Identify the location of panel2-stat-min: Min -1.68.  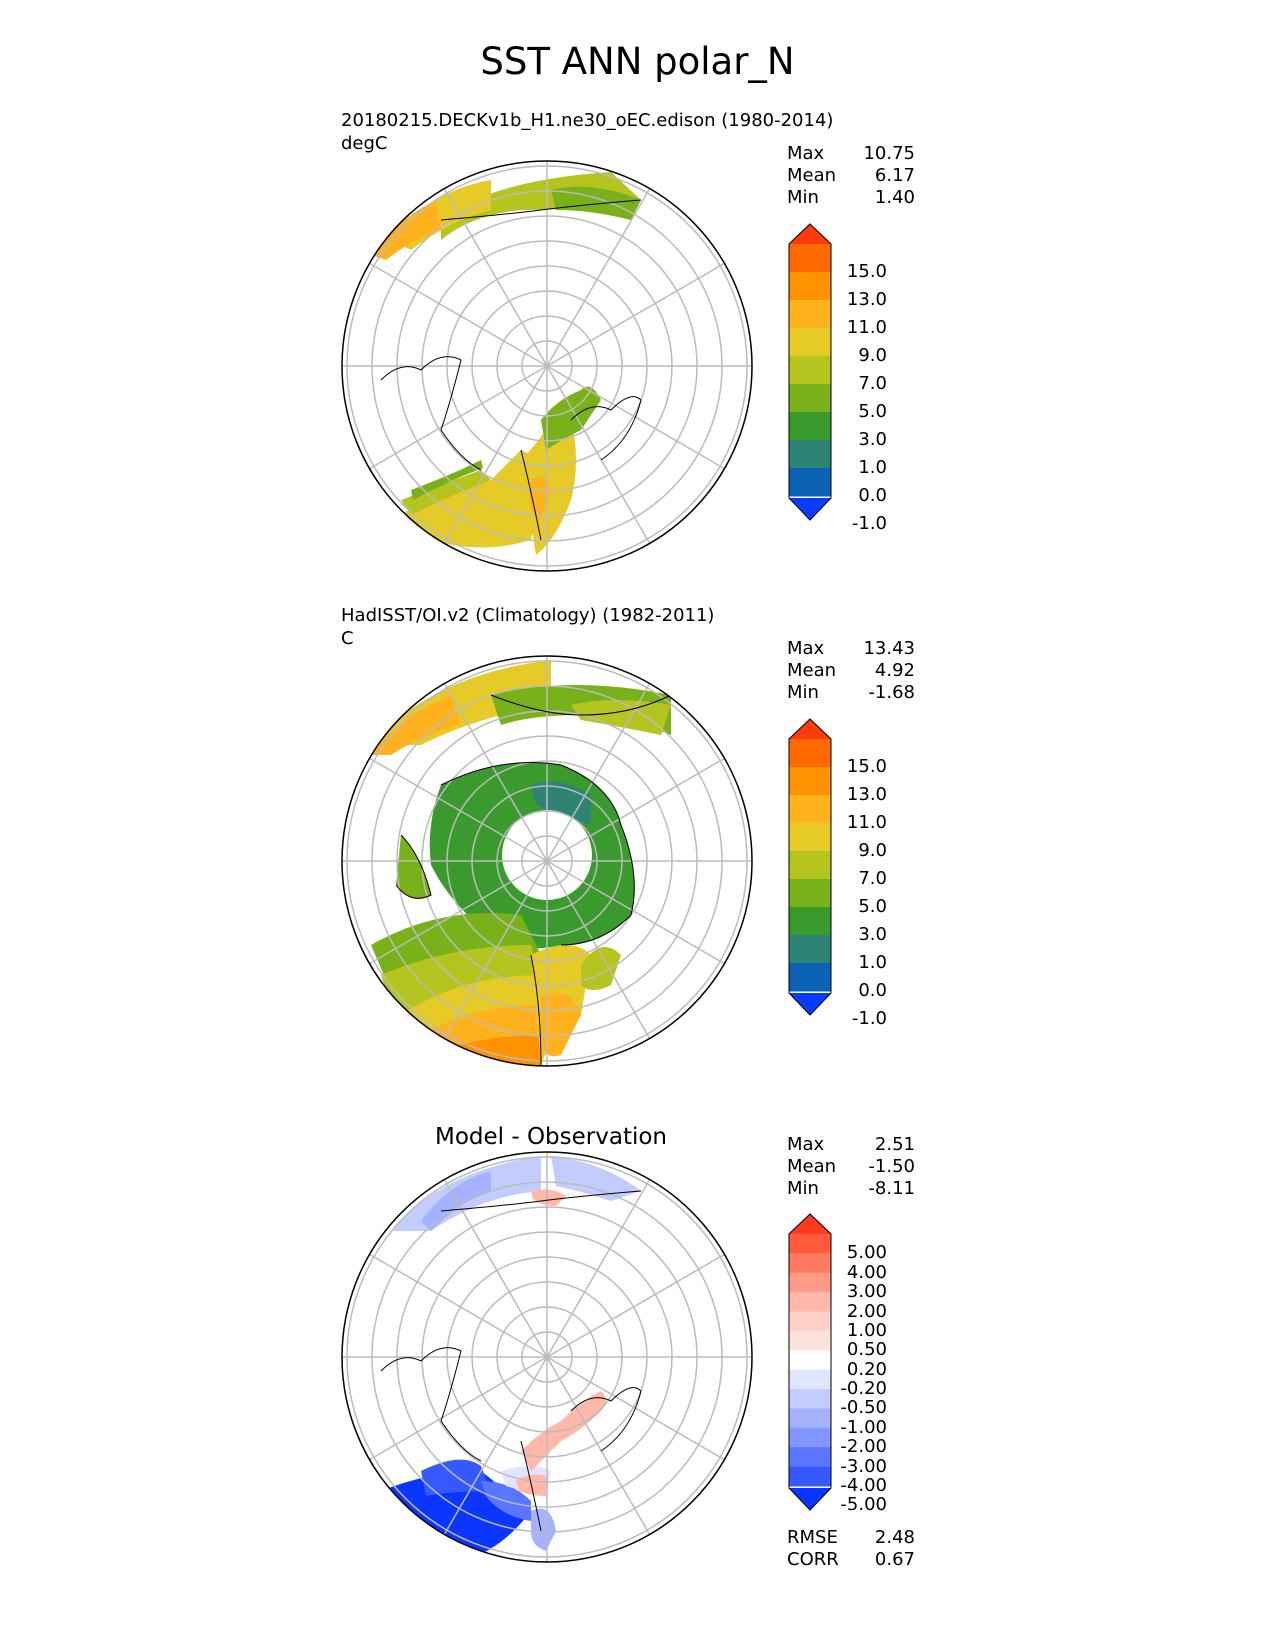
(851, 692).